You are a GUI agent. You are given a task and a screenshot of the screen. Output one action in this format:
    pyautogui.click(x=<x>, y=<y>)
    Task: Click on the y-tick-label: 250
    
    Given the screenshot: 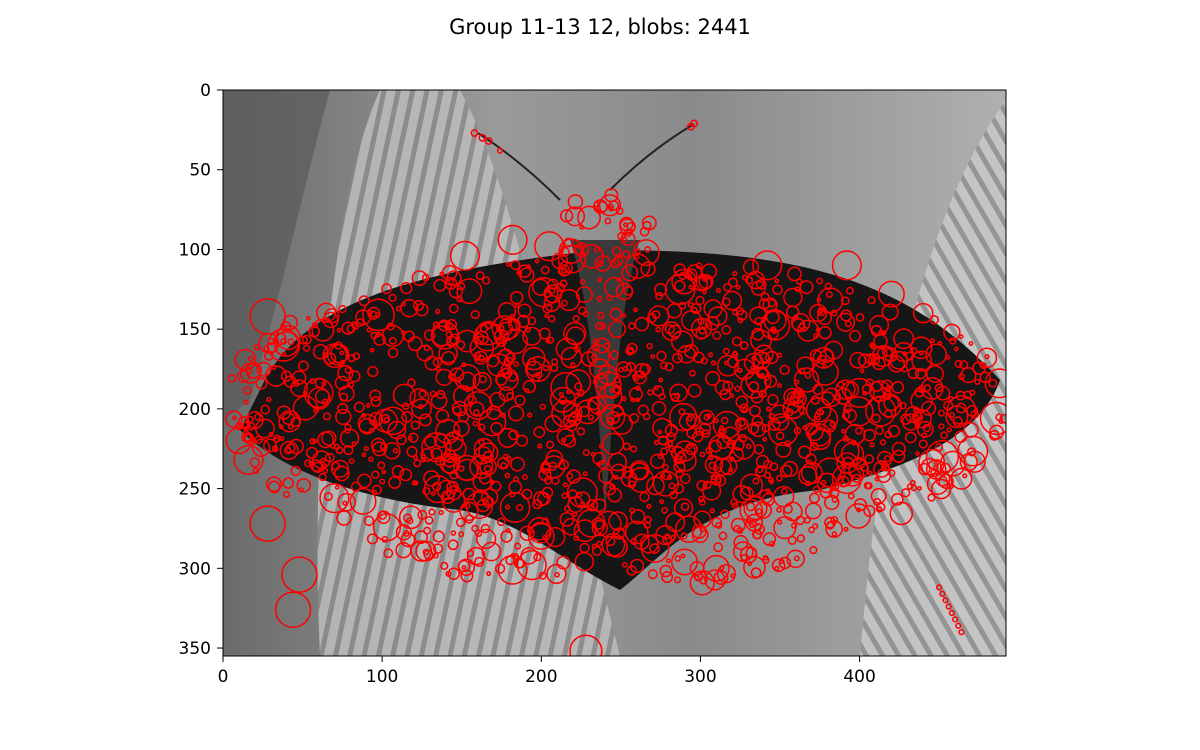 What is the action you would take?
    pyautogui.click(x=195, y=490)
    